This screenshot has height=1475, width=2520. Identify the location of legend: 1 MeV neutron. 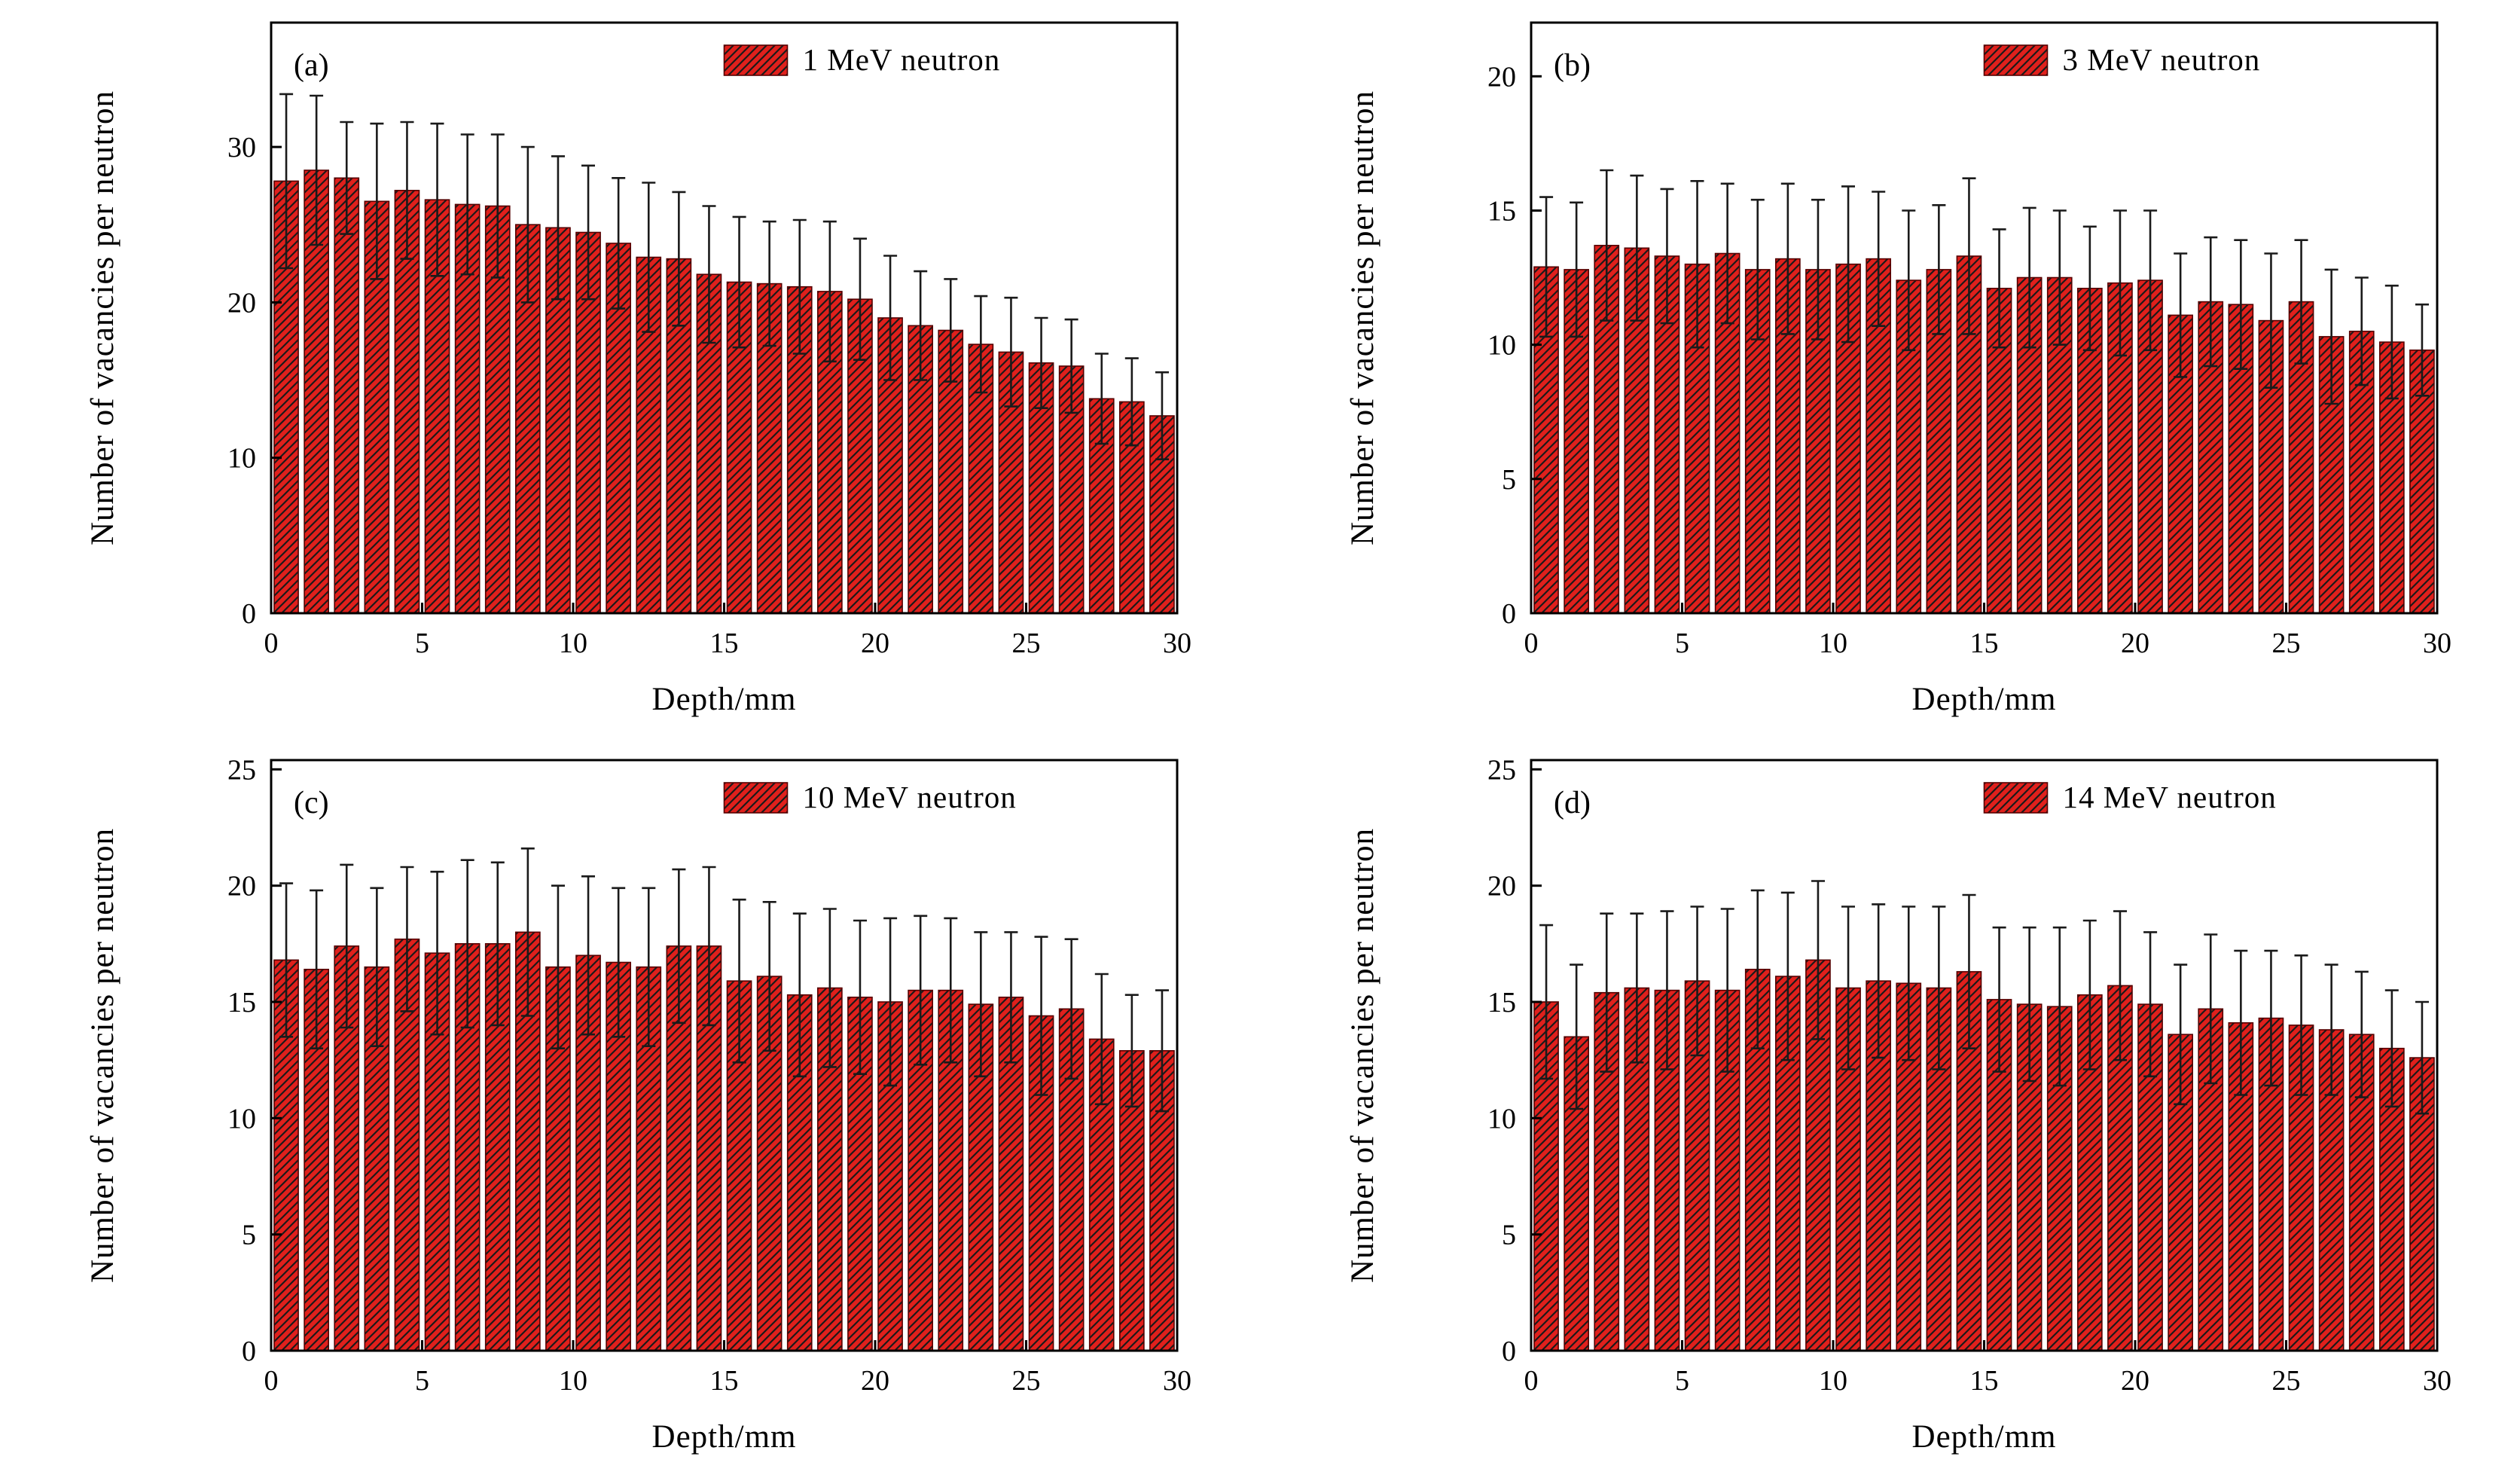
(862, 59).